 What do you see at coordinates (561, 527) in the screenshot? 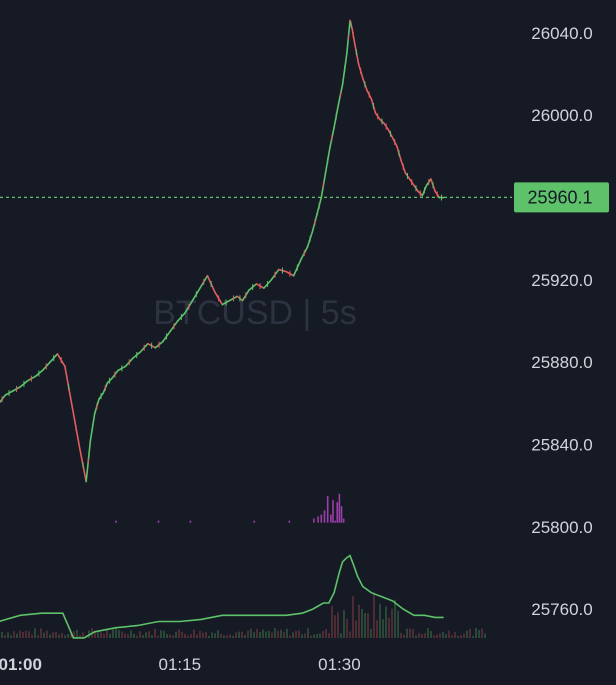
I see `price-tick-label: 25800.0` at bounding box center [561, 527].